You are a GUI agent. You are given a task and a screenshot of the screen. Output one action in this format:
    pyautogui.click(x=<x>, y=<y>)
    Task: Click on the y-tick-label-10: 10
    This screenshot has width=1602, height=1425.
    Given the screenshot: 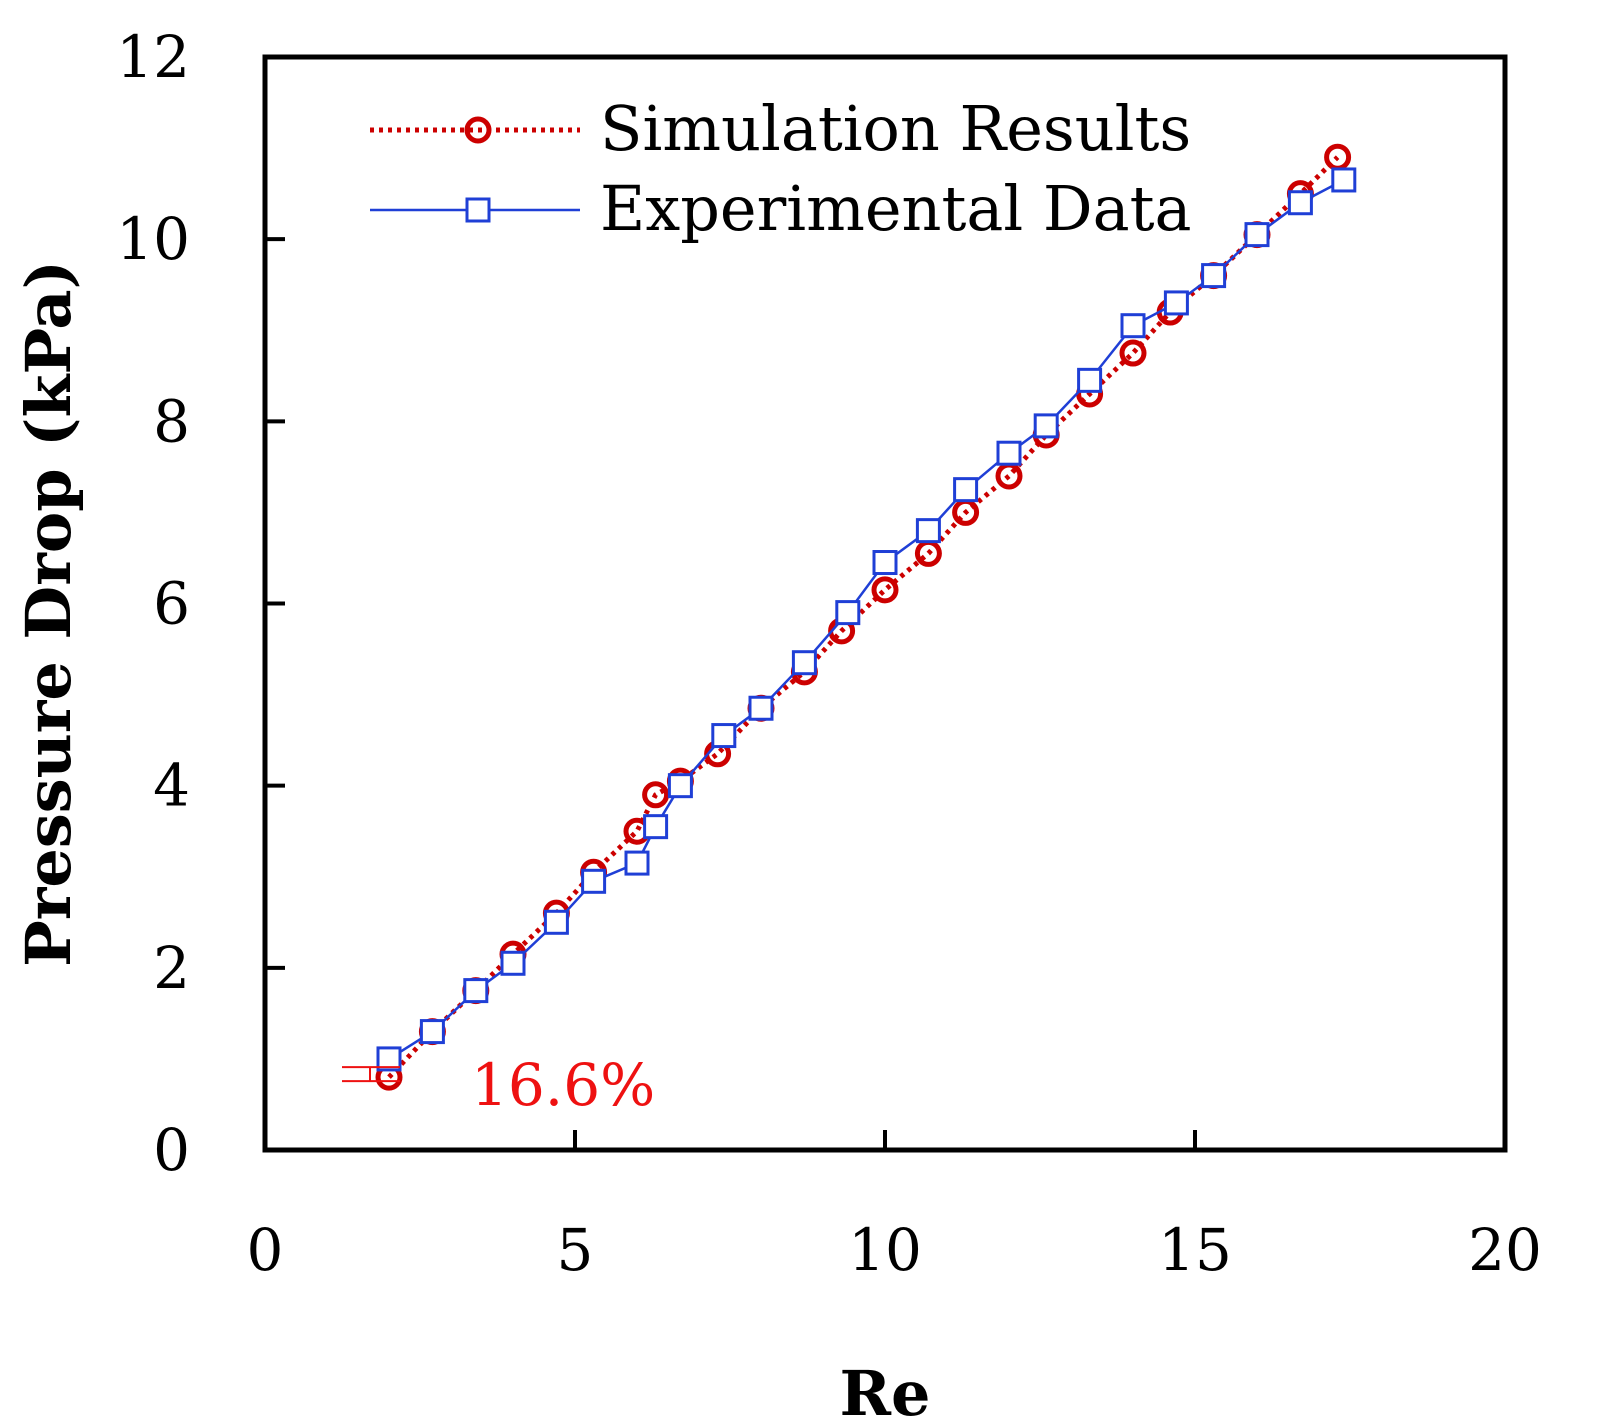 What is the action you would take?
    pyautogui.click(x=153, y=239)
    